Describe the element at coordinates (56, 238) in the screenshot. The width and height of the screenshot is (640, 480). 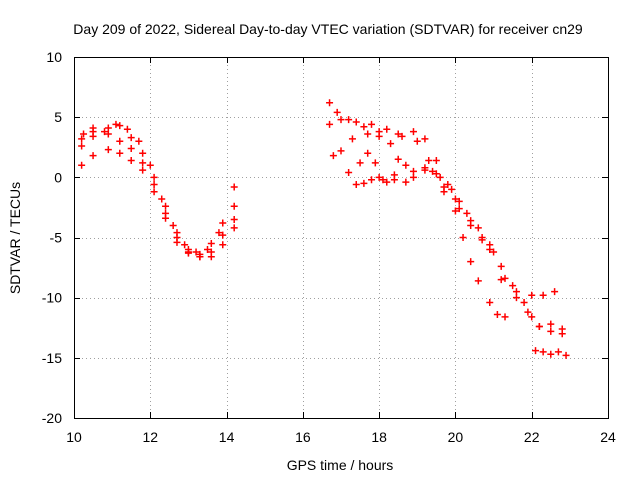
I see `y-tick-label: -5` at that location.